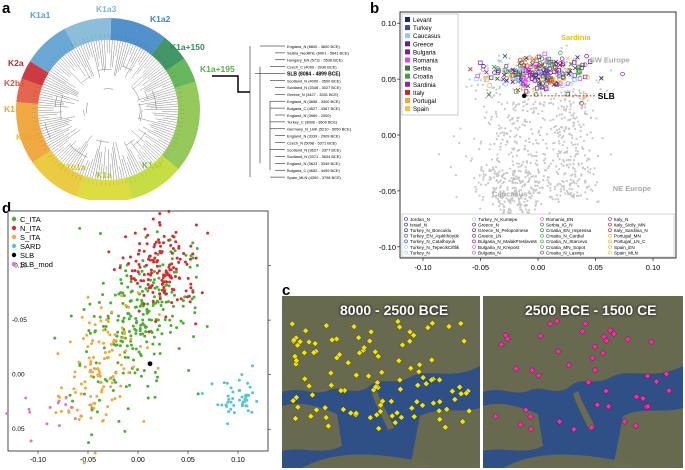 The width and height of the screenshot is (685, 470). Describe the element at coordinates (431, 230) in the screenshot. I see `pcab-pop-label: Turkey_N_Boncuklu` at that location.